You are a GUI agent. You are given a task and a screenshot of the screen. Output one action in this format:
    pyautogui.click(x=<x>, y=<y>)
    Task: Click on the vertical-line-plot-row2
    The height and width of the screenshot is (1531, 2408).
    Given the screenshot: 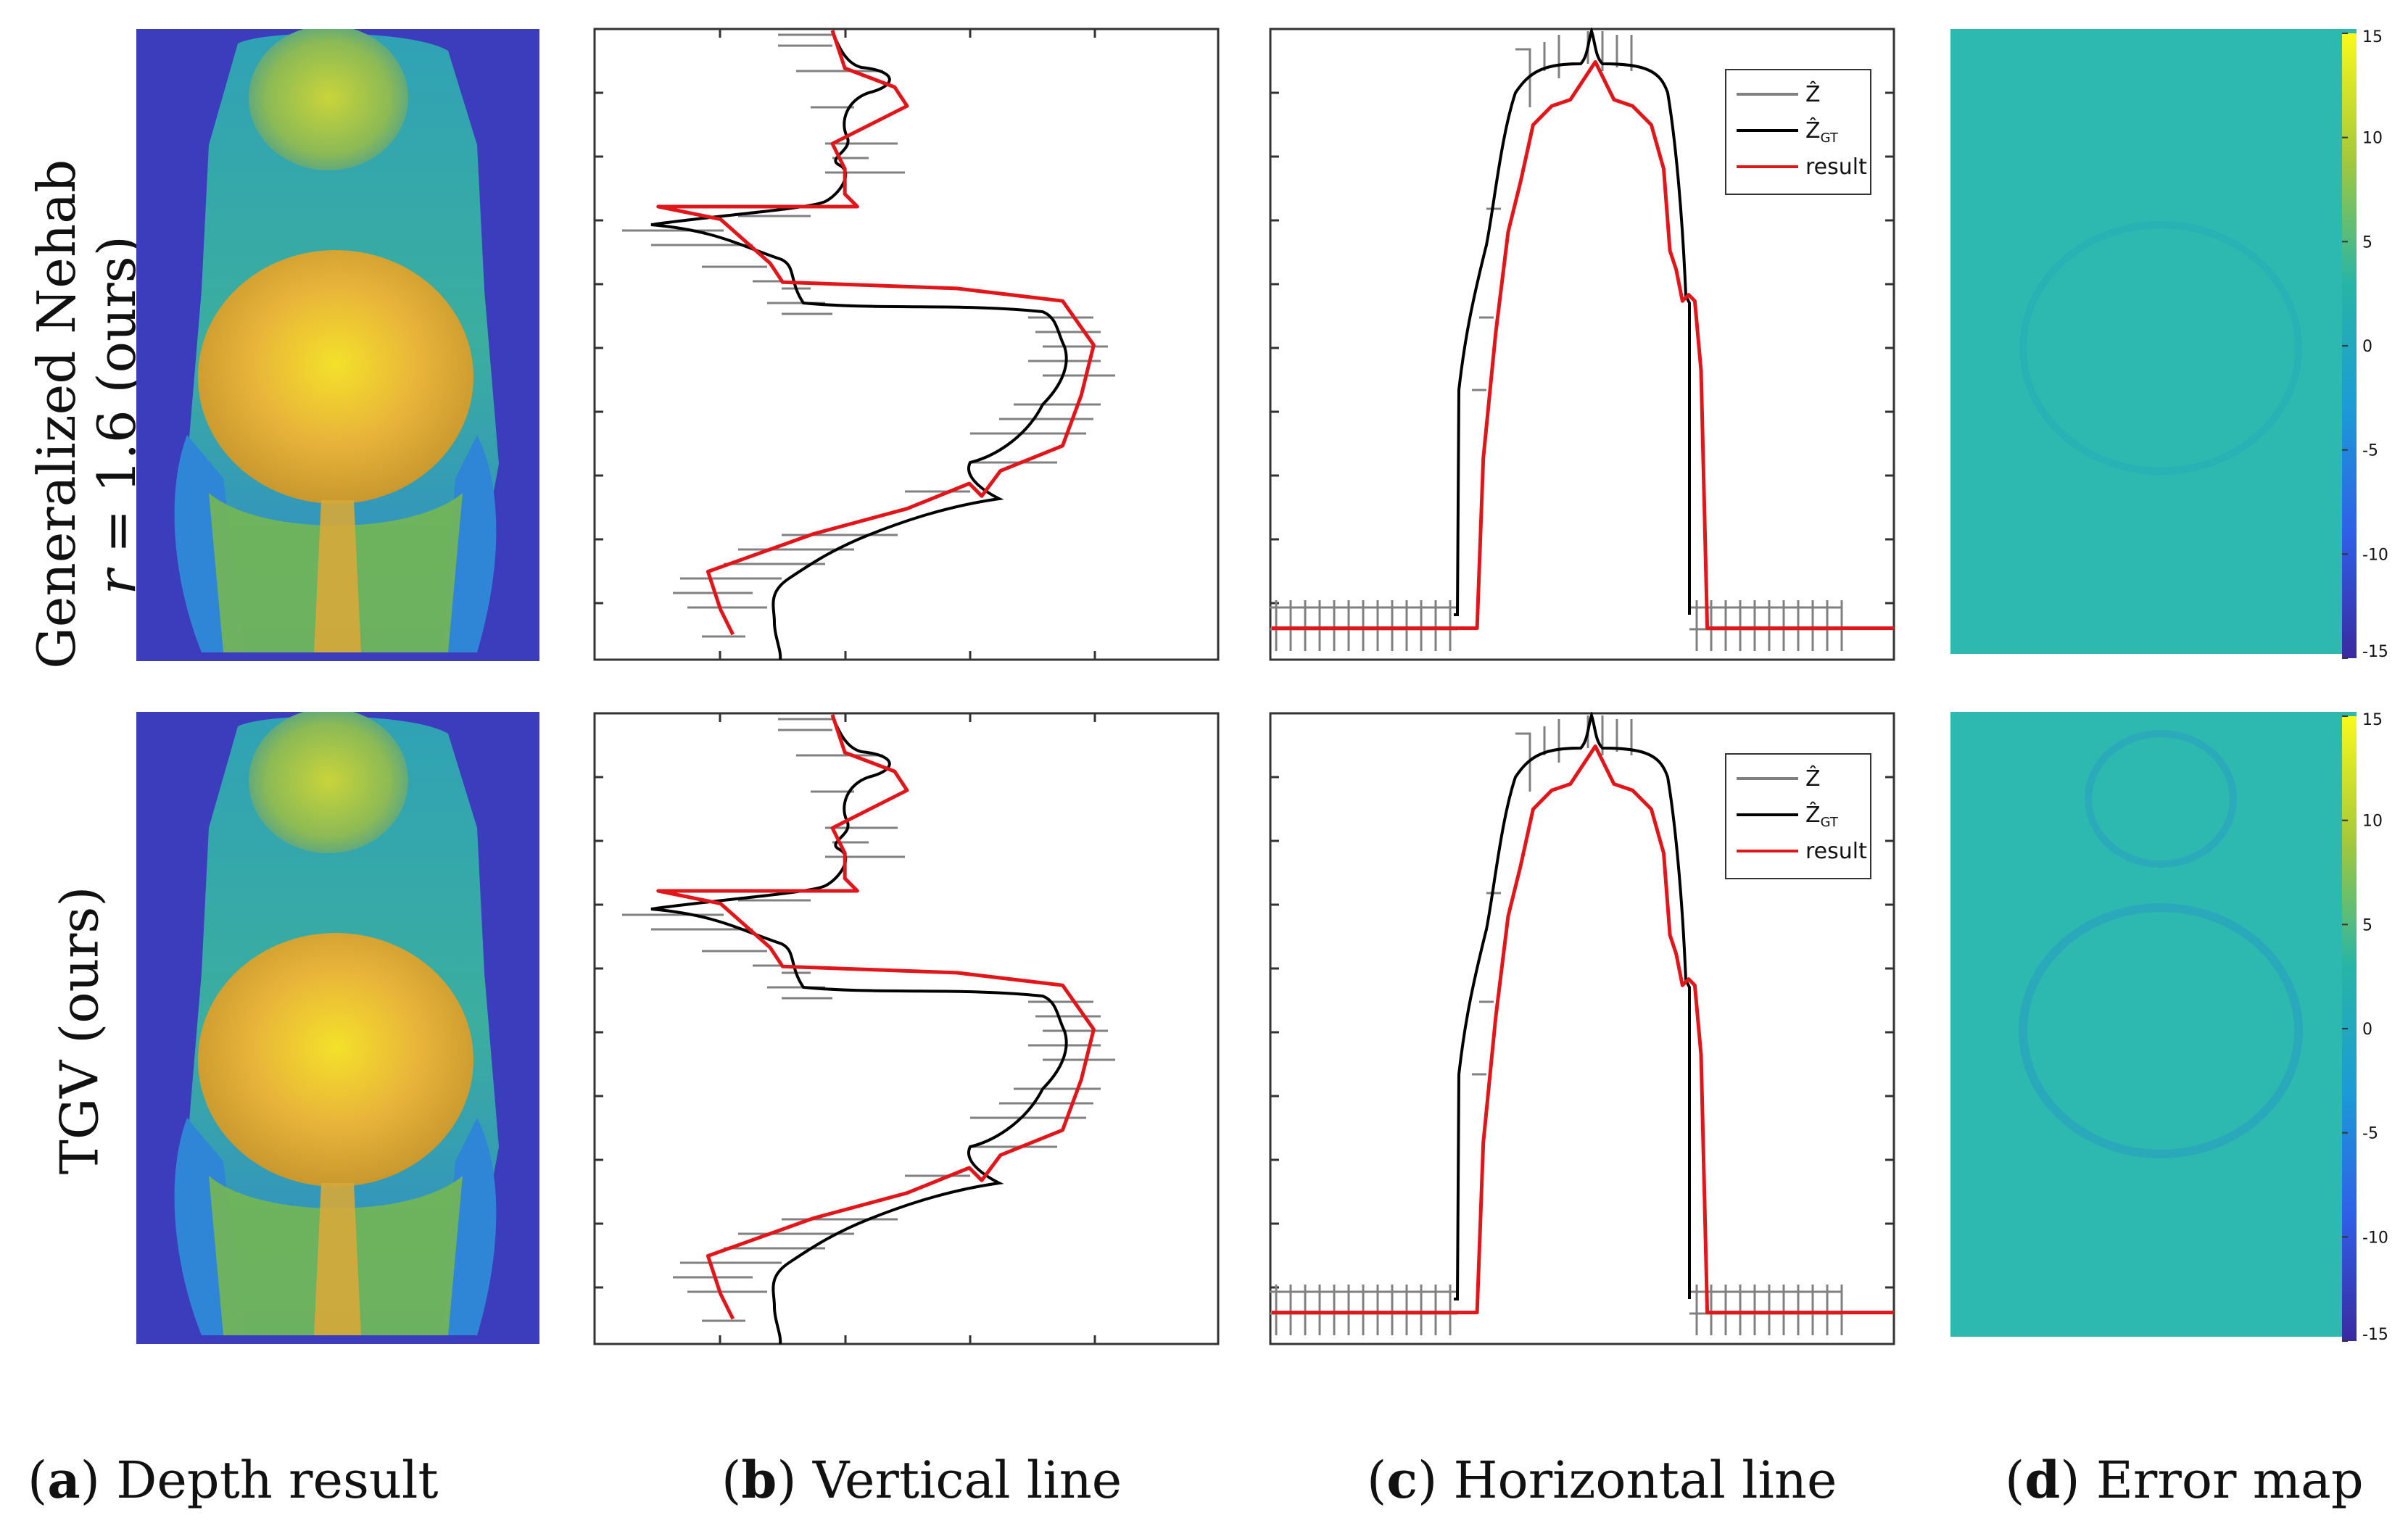 What is the action you would take?
    pyautogui.click(x=906, y=1028)
    